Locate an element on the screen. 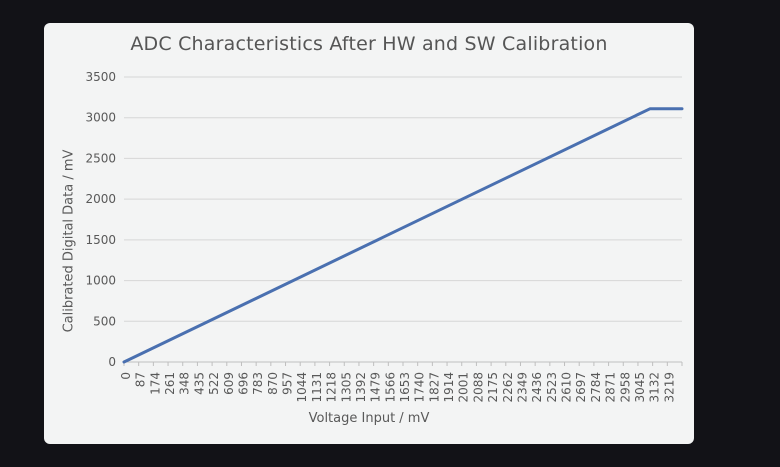  y-tick-label: 0 is located at coordinates (112, 362).